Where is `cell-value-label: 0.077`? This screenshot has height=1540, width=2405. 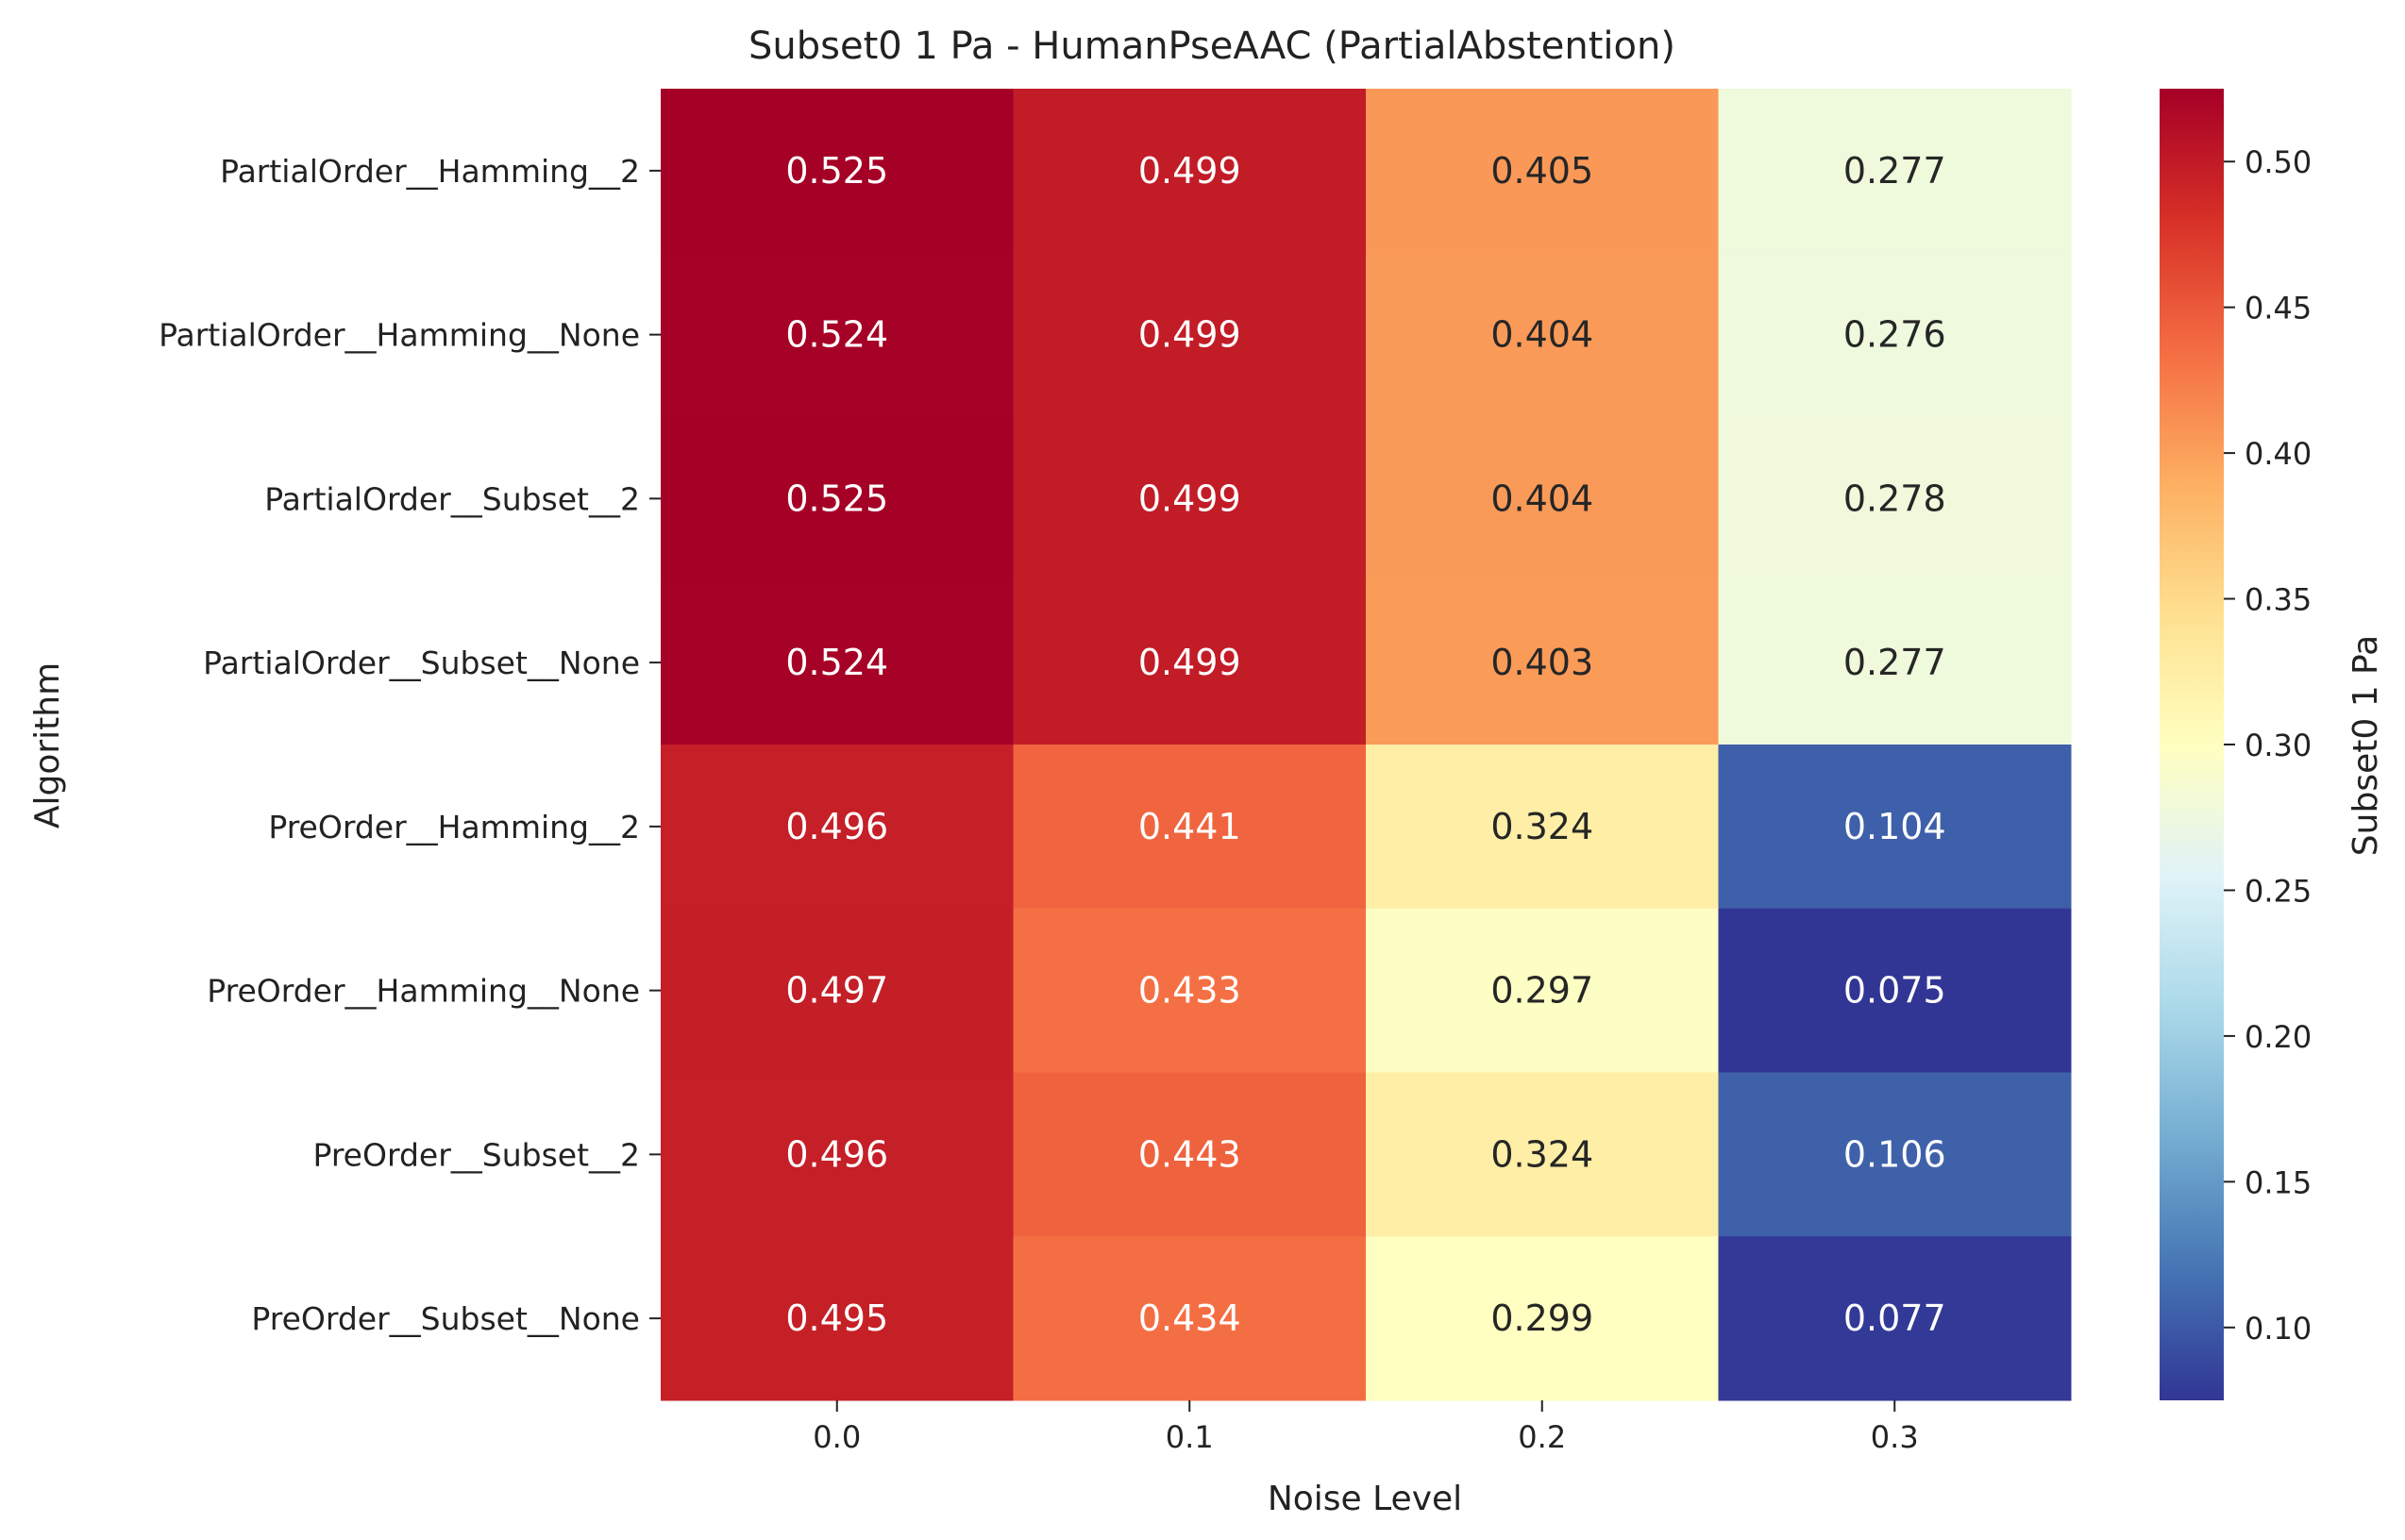
cell-value-label: 0.077 is located at coordinates (1895, 1318).